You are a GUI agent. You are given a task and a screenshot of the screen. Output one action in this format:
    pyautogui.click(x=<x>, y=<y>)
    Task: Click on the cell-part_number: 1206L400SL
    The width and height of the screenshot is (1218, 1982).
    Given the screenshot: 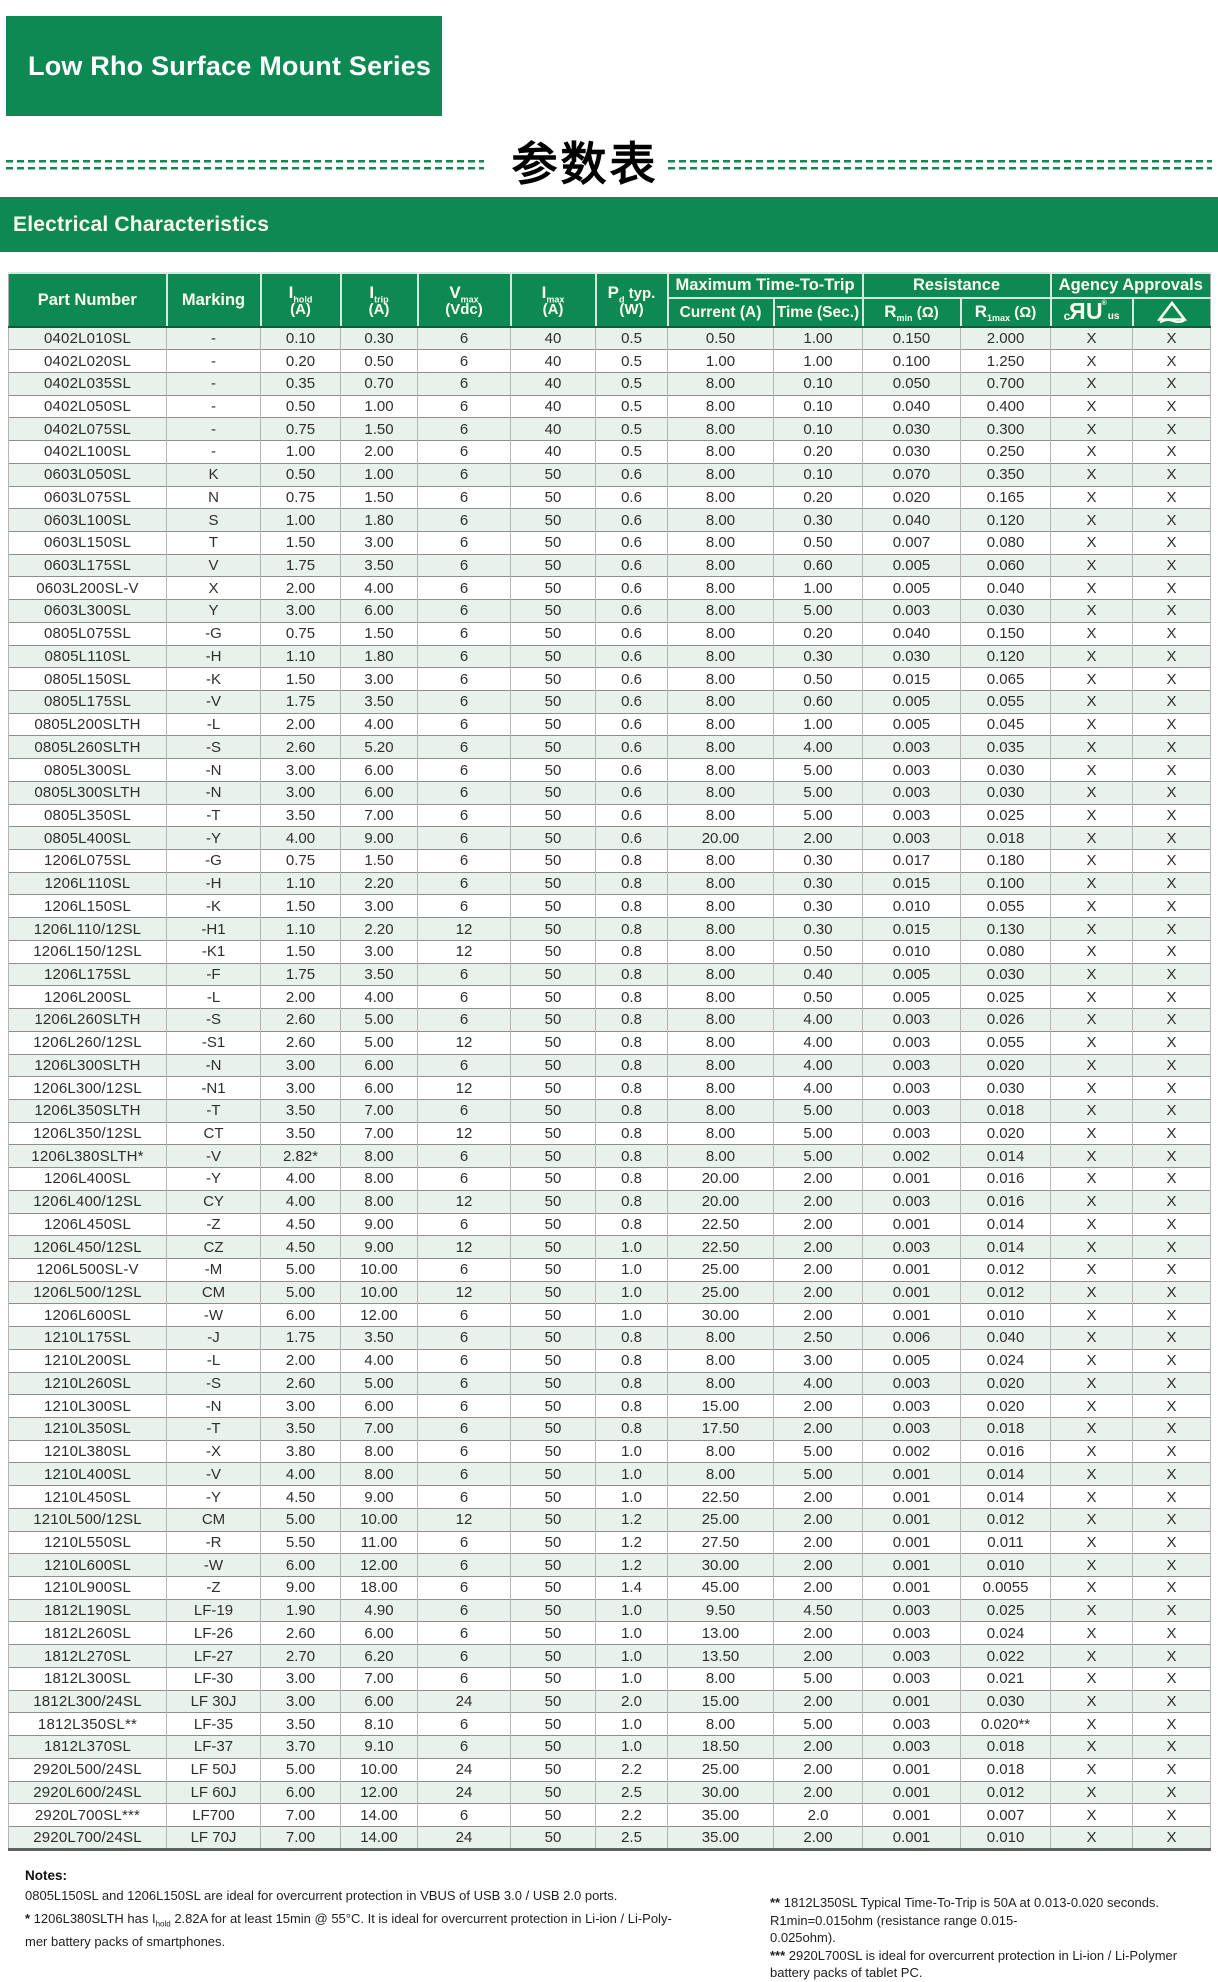 What is the action you would take?
    pyautogui.click(x=87, y=1179)
    